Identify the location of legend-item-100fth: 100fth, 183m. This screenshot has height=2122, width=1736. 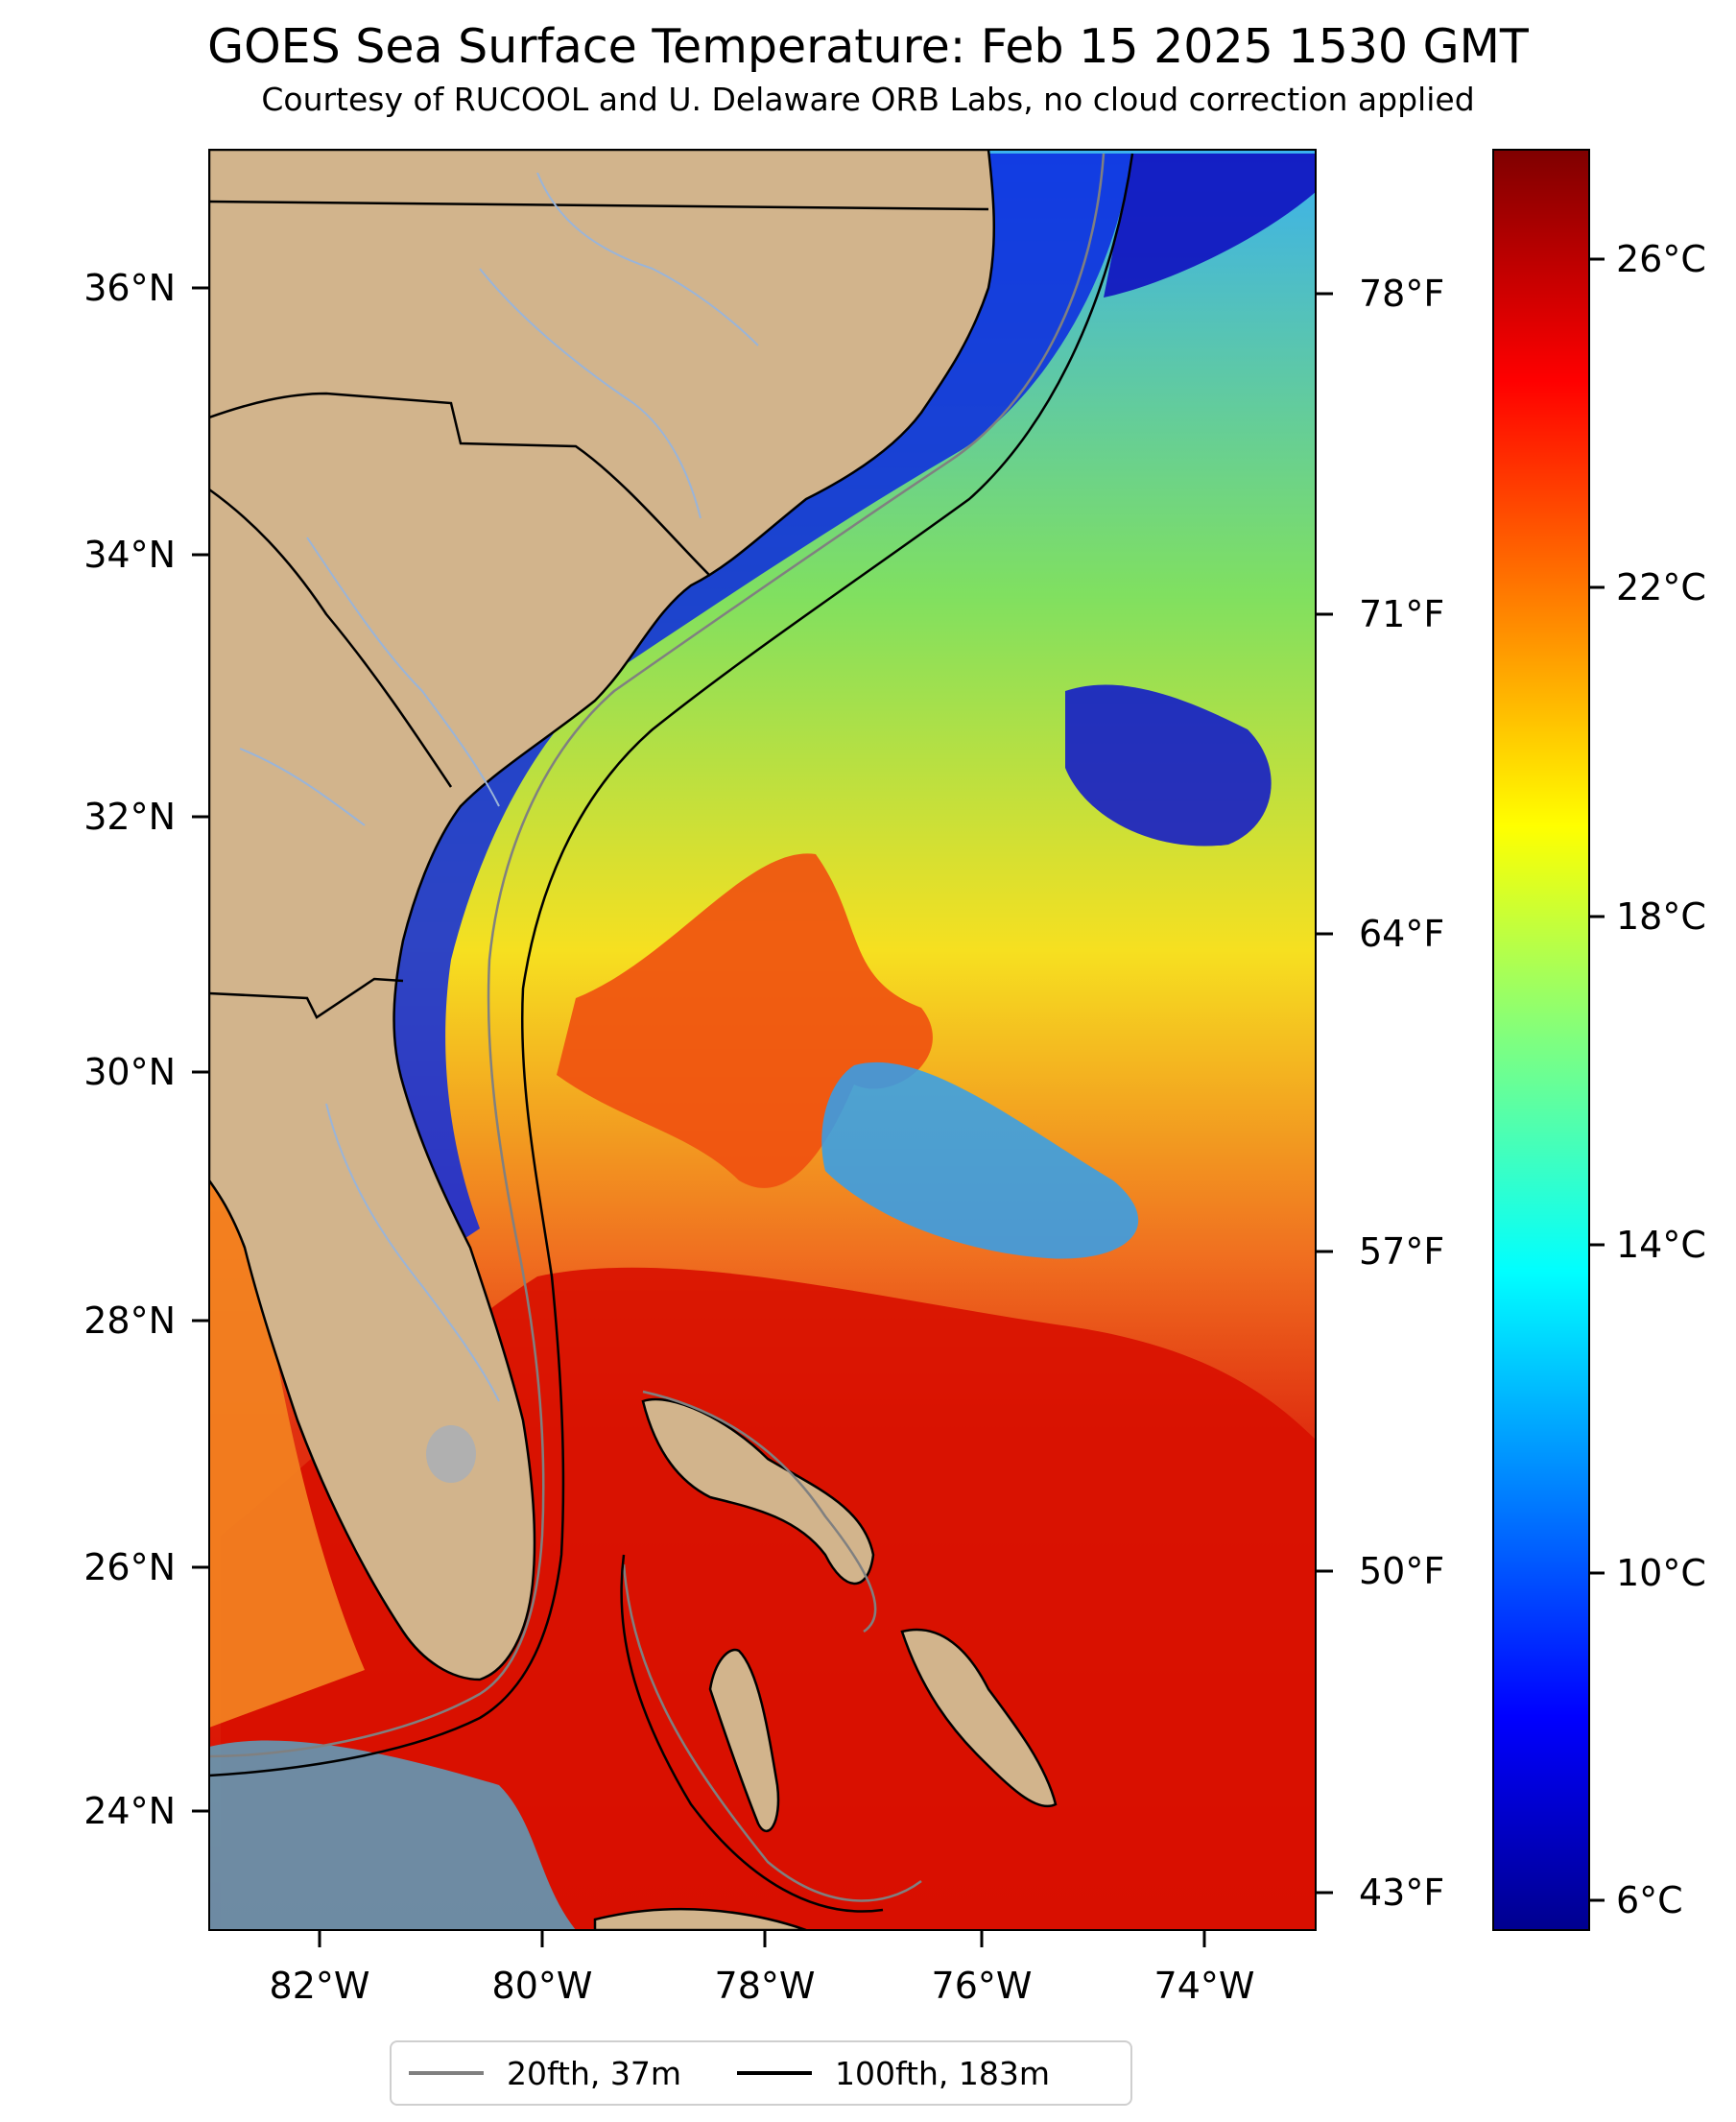
(893, 2073).